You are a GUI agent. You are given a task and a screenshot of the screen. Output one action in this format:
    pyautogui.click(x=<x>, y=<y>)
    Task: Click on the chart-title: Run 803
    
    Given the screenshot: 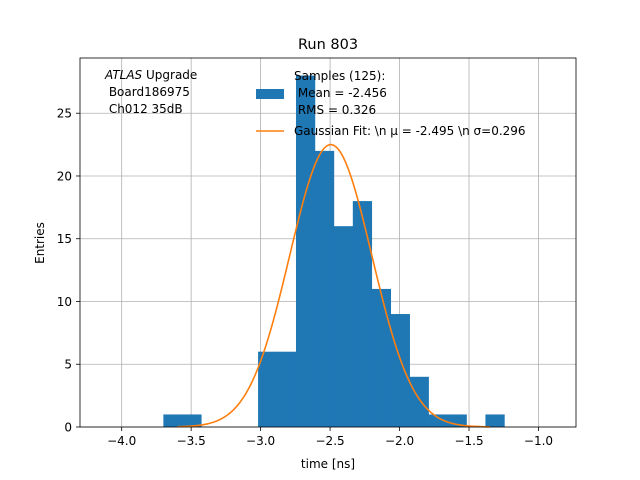 What is the action you would take?
    pyautogui.click(x=328, y=45)
    